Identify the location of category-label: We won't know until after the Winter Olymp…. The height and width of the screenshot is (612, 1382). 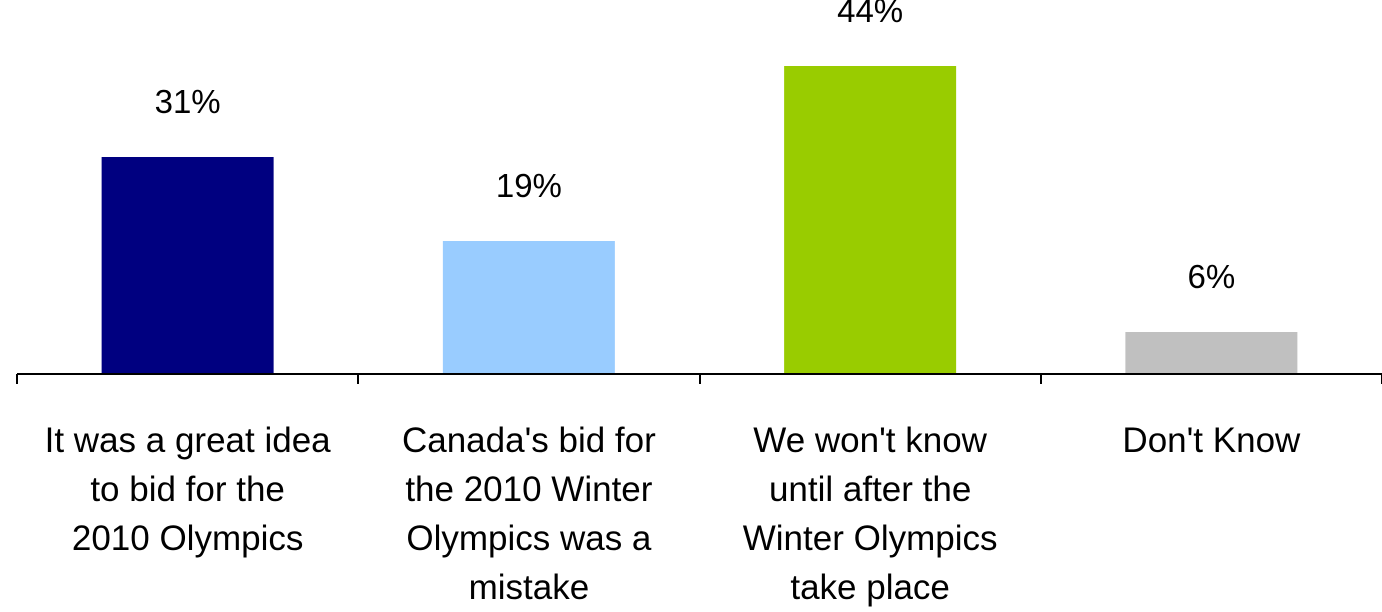
(870, 514).